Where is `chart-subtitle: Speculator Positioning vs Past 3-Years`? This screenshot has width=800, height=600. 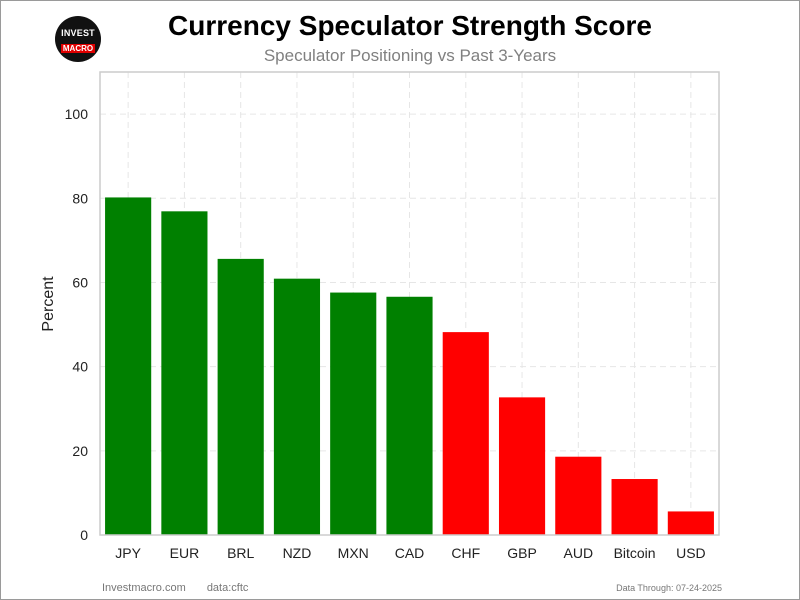
chart-subtitle: Speculator Positioning vs Past 3-Years is located at coordinates (410, 55).